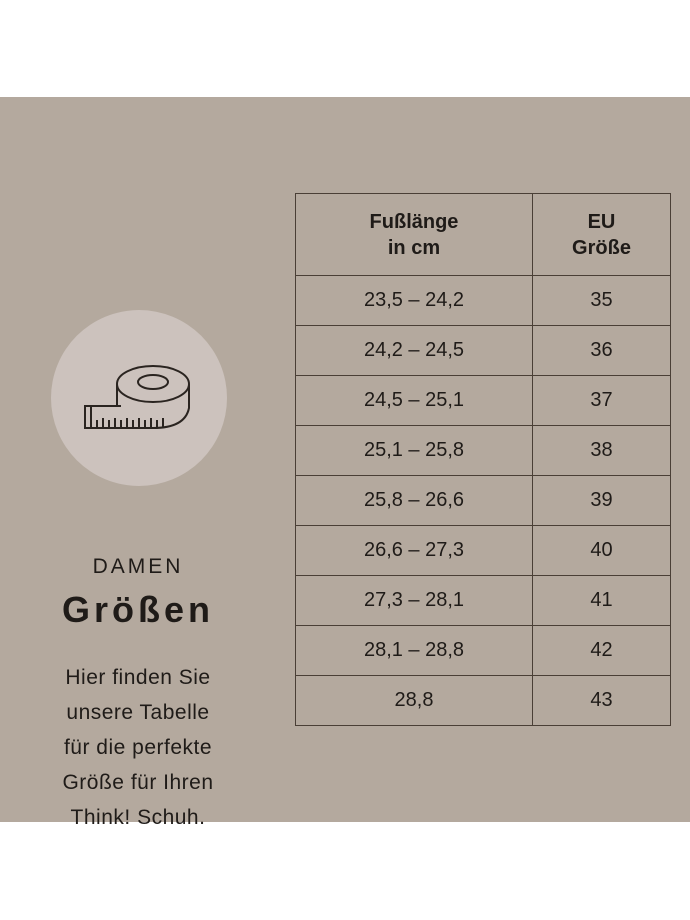 The height and width of the screenshot is (920, 690). Describe the element at coordinates (601, 247) in the screenshot. I see `header-line: Größe` at that location.